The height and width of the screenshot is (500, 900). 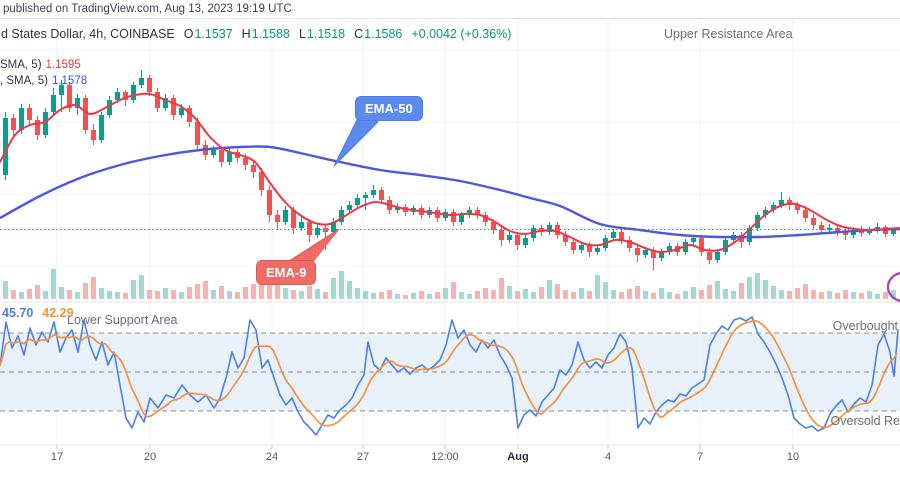 What do you see at coordinates (286, 272) in the screenshot?
I see `ema9-callout: EMA-9` at bounding box center [286, 272].